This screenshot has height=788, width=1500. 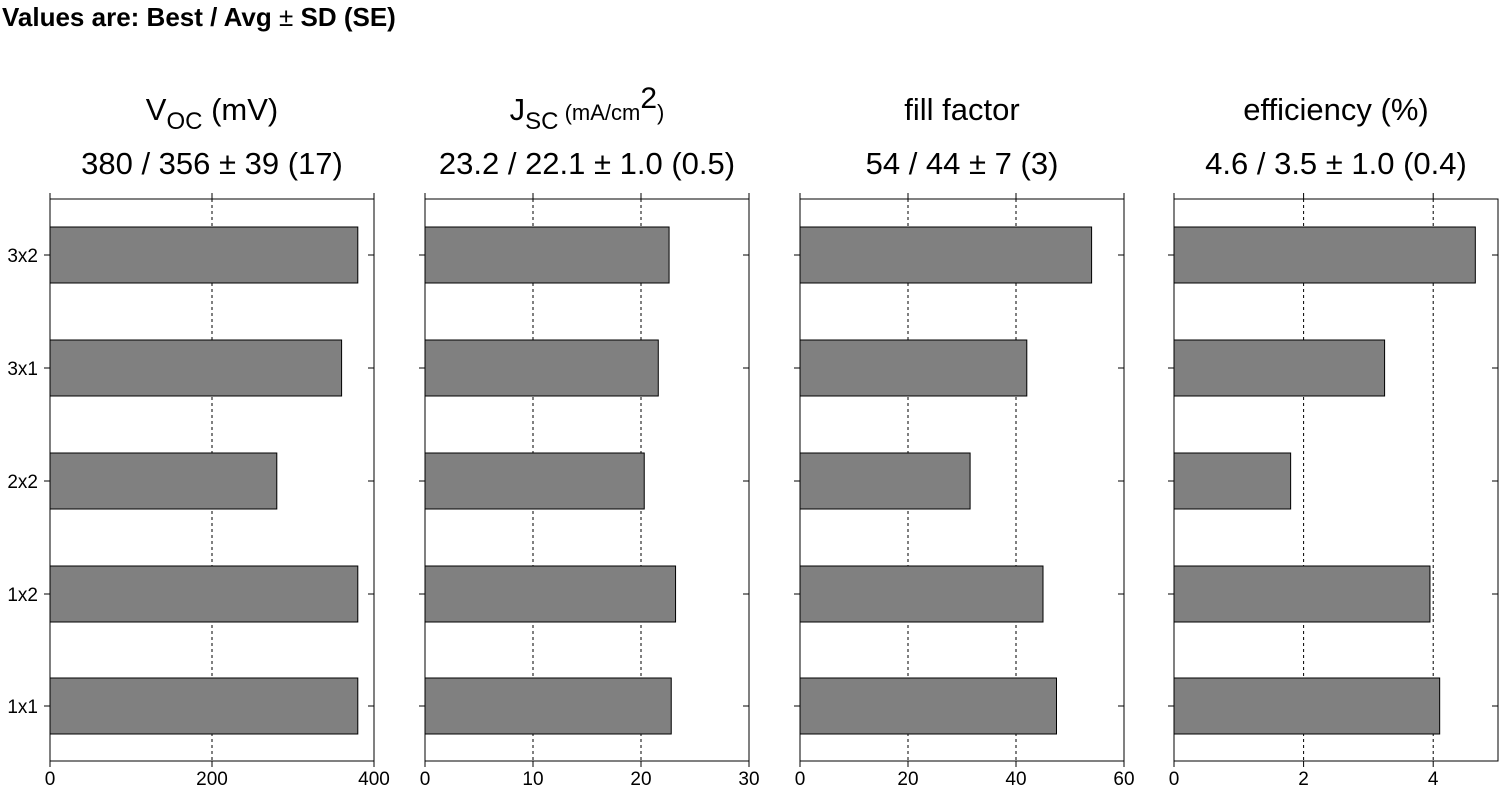 What do you see at coordinates (1336, 163) in the screenshot?
I see `panel-stats: 4.6 / 3.5 ± 1.0 (0.4)` at bounding box center [1336, 163].